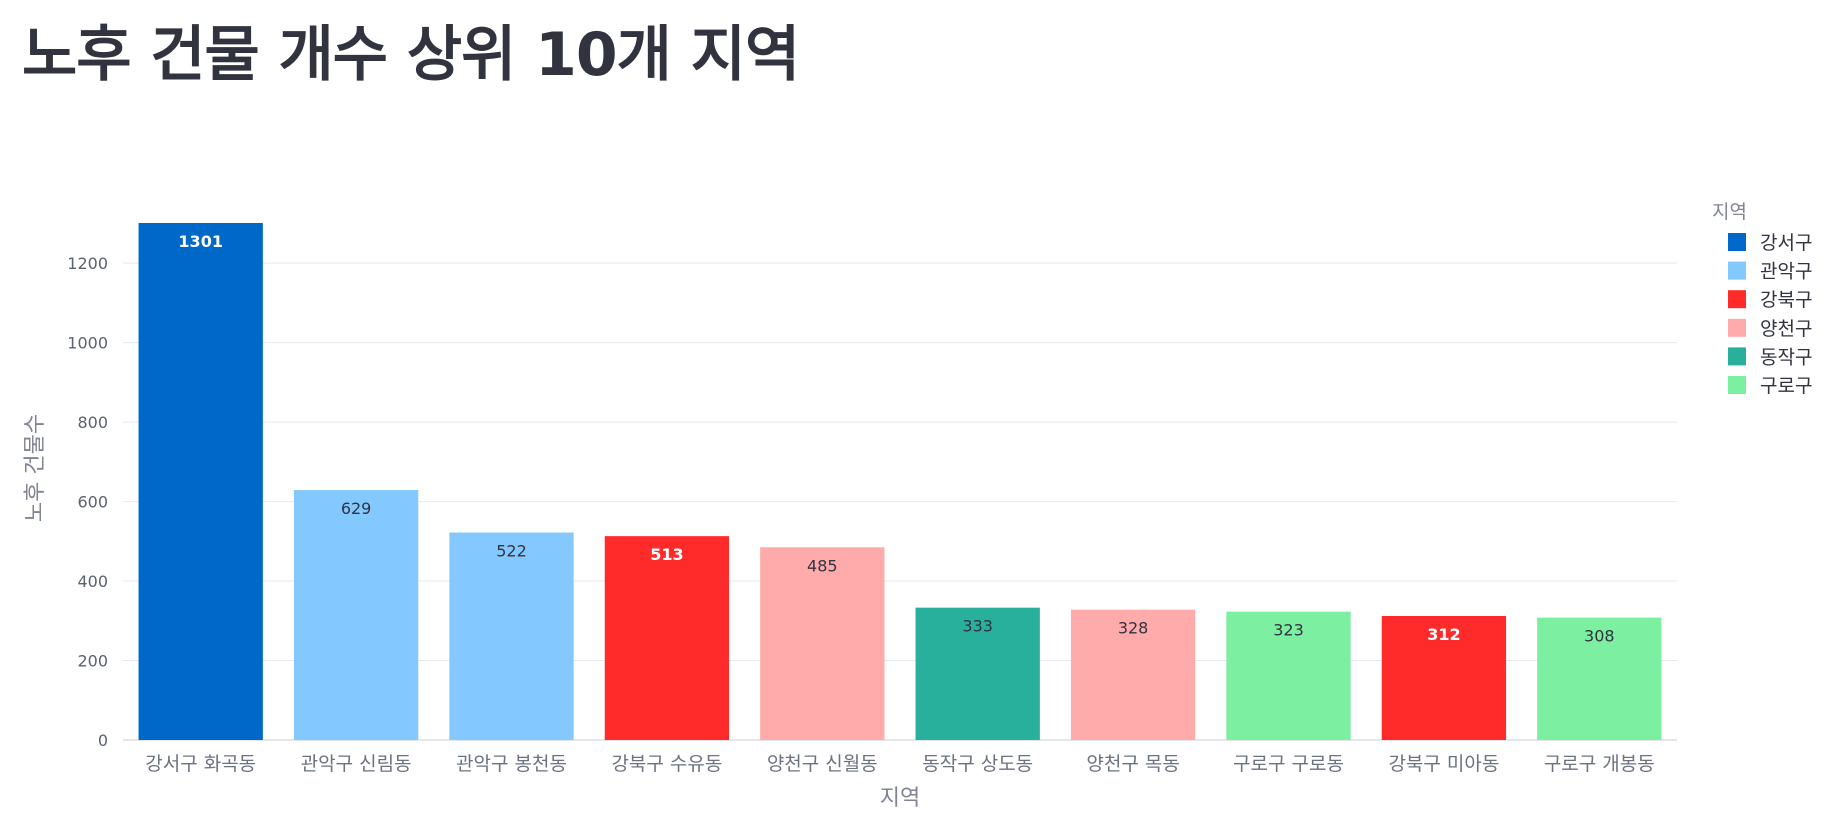 The width and height of the screenshot is (1836, 829). I want to click on y-tick-label: 800, so click(92, 422).